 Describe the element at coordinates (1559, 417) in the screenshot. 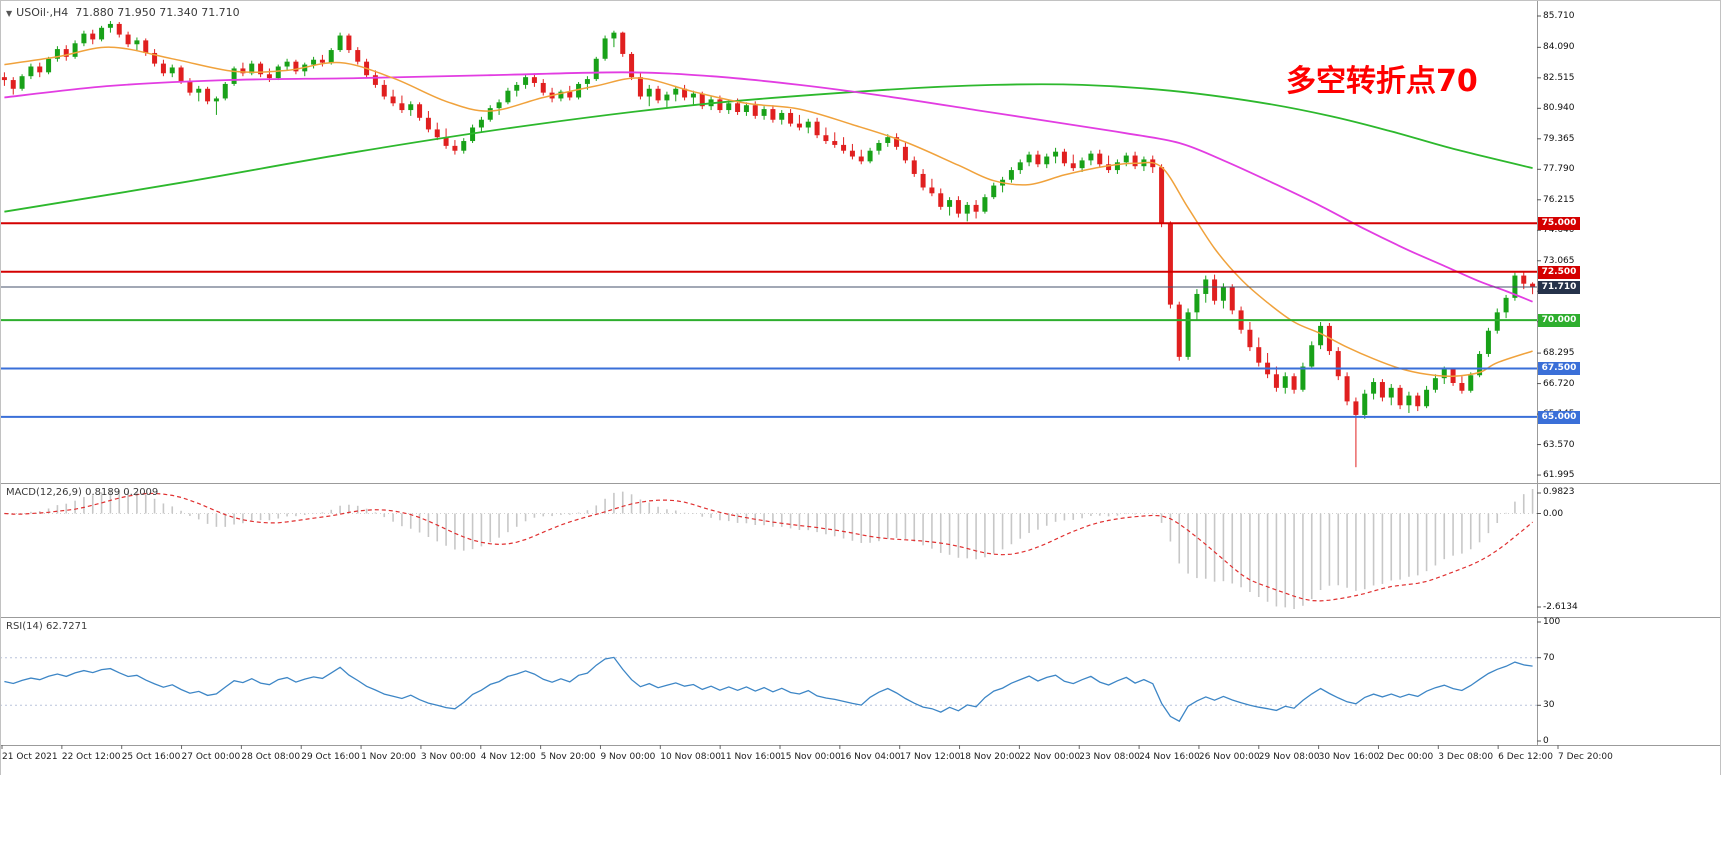

I see `price-level-badge: 65.000` at that location.